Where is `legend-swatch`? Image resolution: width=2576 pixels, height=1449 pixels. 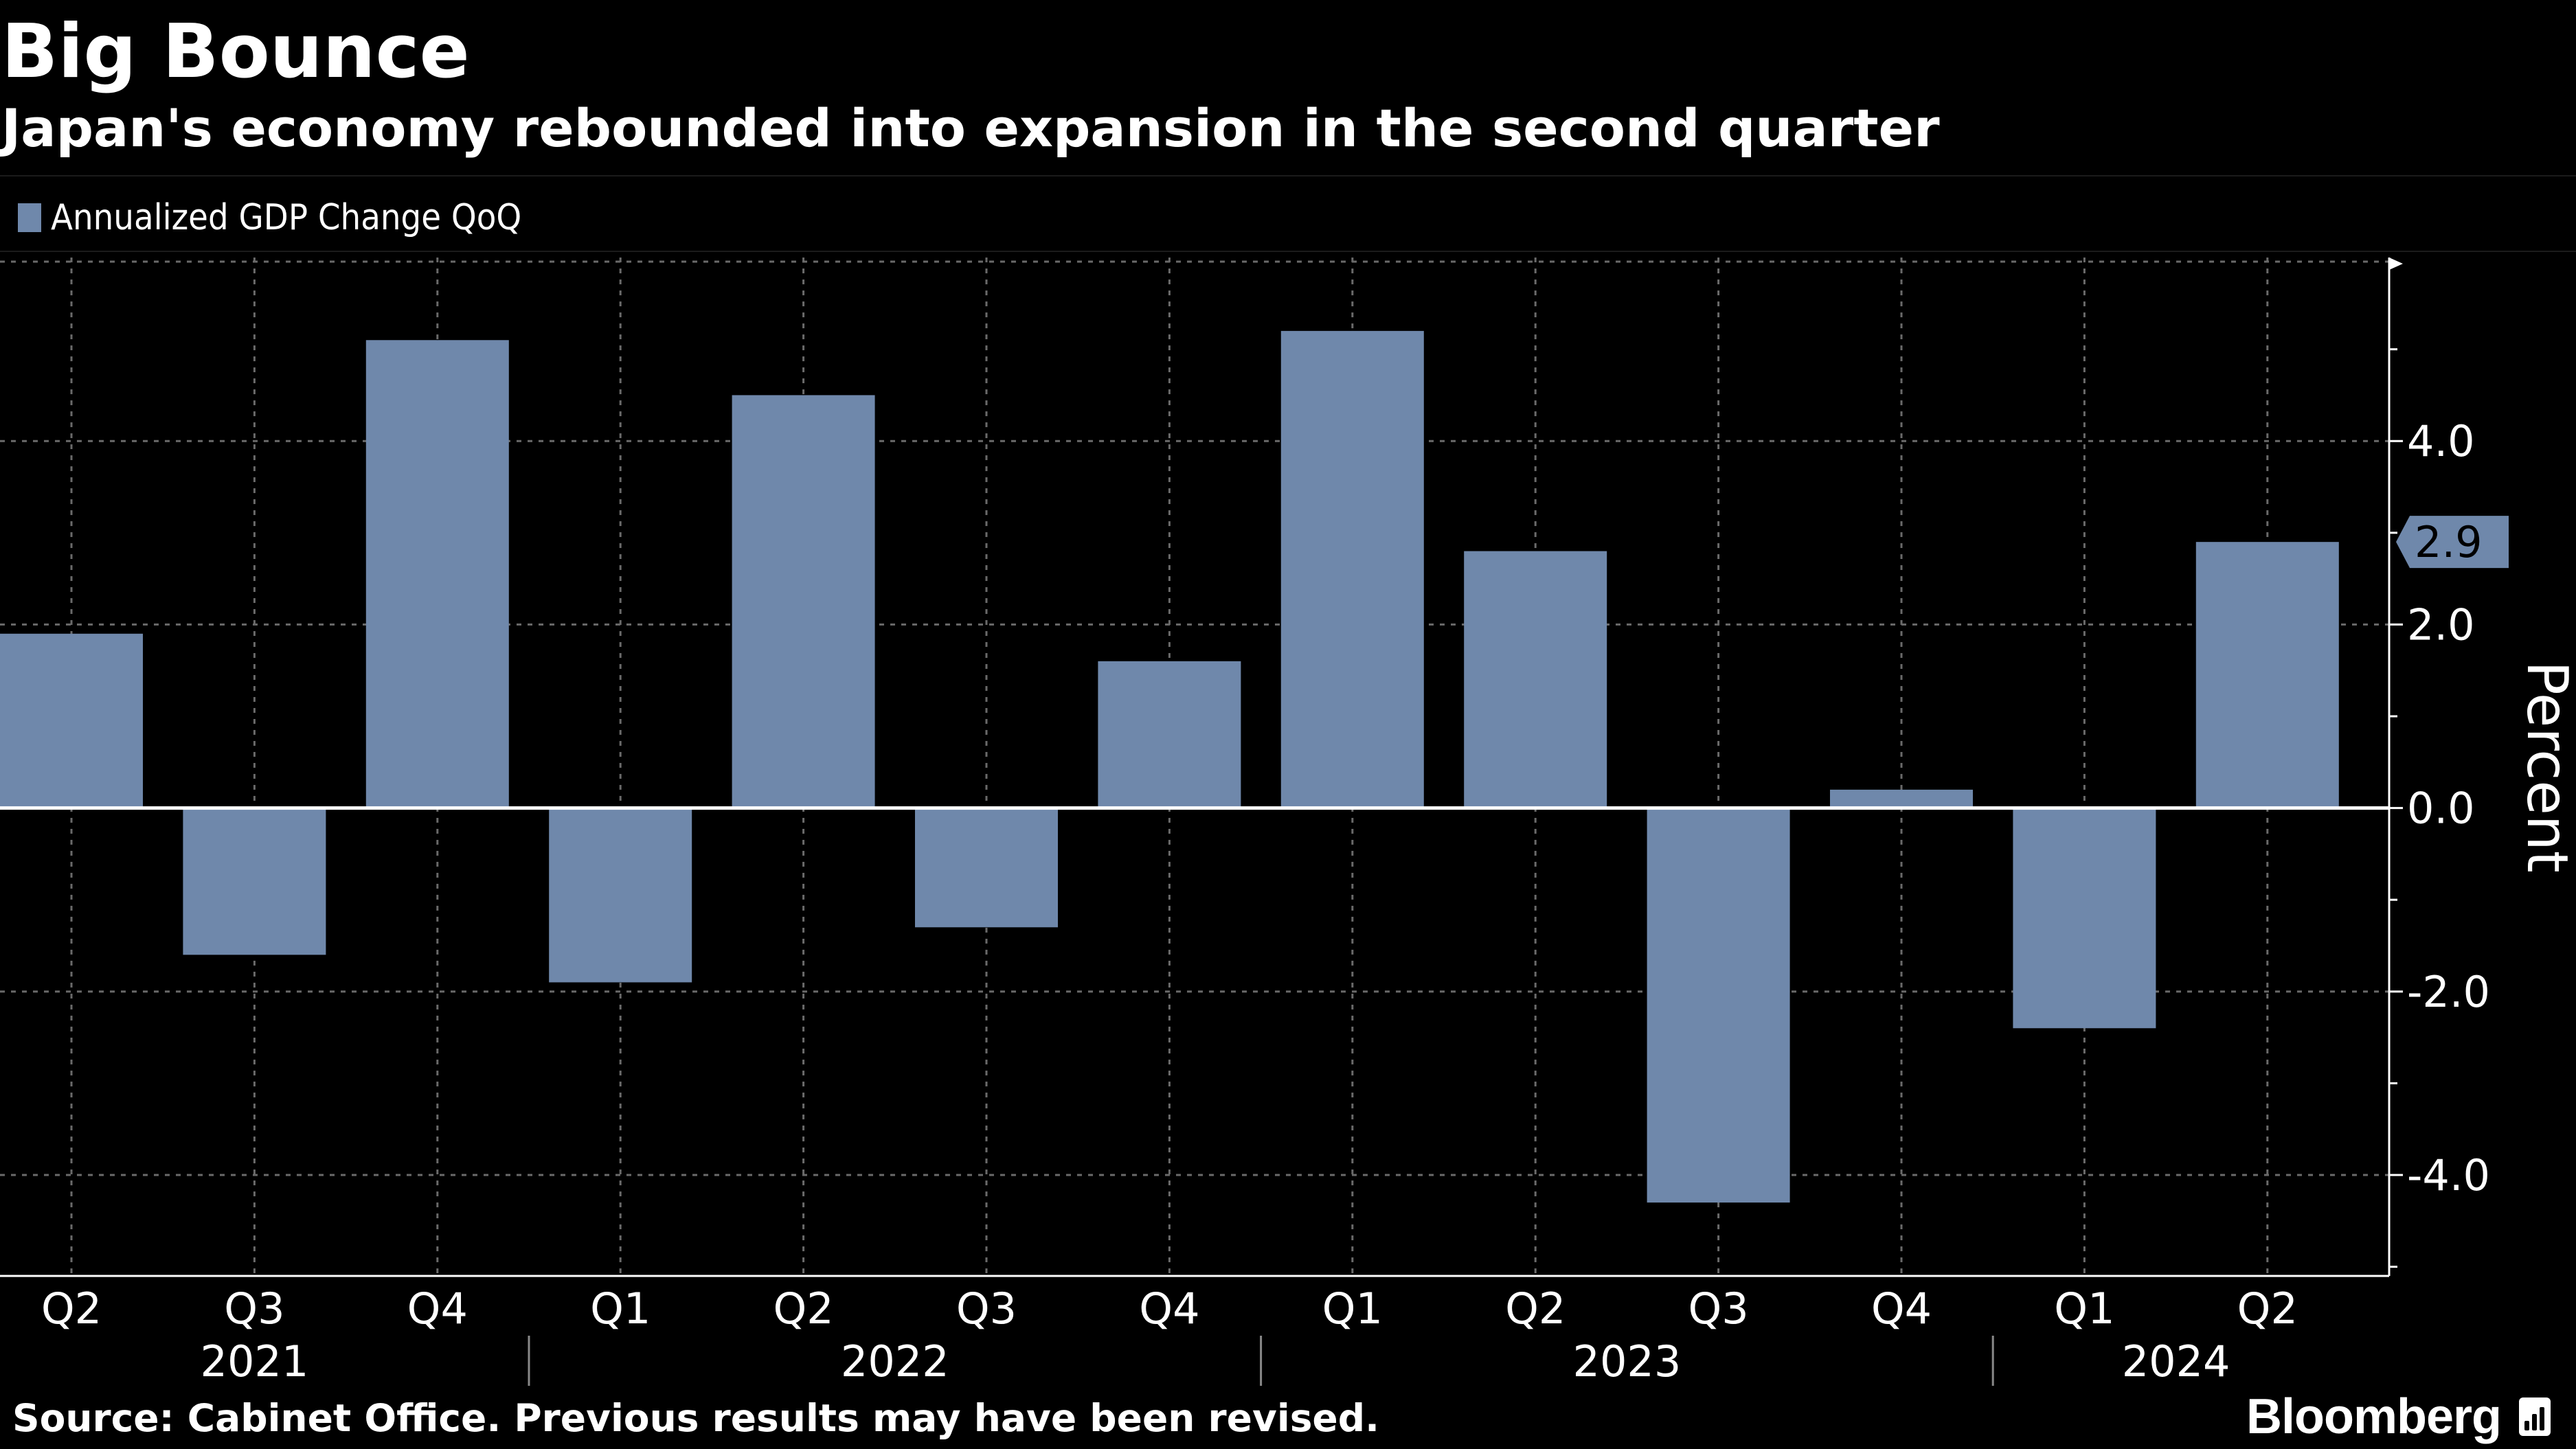
legend-swatch is located at coordinates (29, 217).